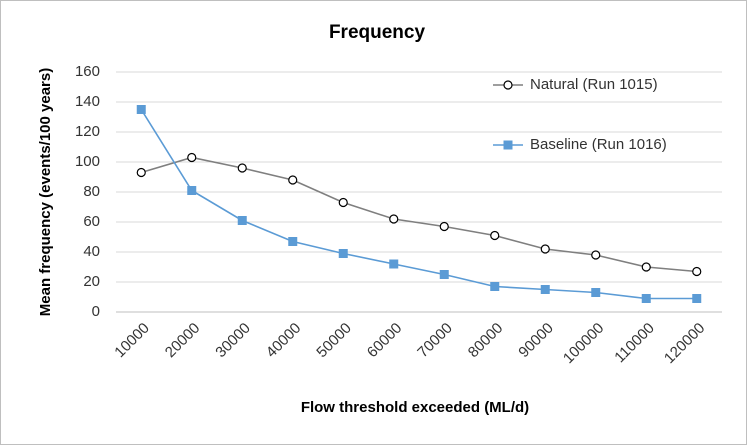 This screenshot has width=747, height=445. Describe the element at coordinates (87, 161) in the screenshot. I see `y-tick-label: 100` at that location.